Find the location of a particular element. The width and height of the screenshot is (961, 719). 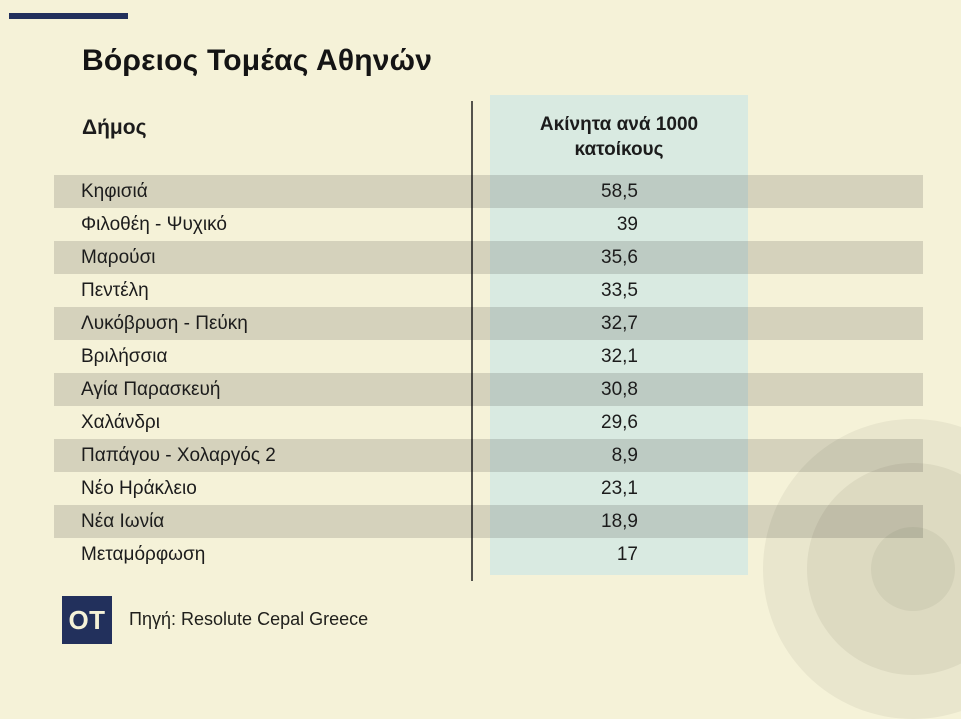

municipality-name: Βριλήσσια is located at coordinates (124, 356).